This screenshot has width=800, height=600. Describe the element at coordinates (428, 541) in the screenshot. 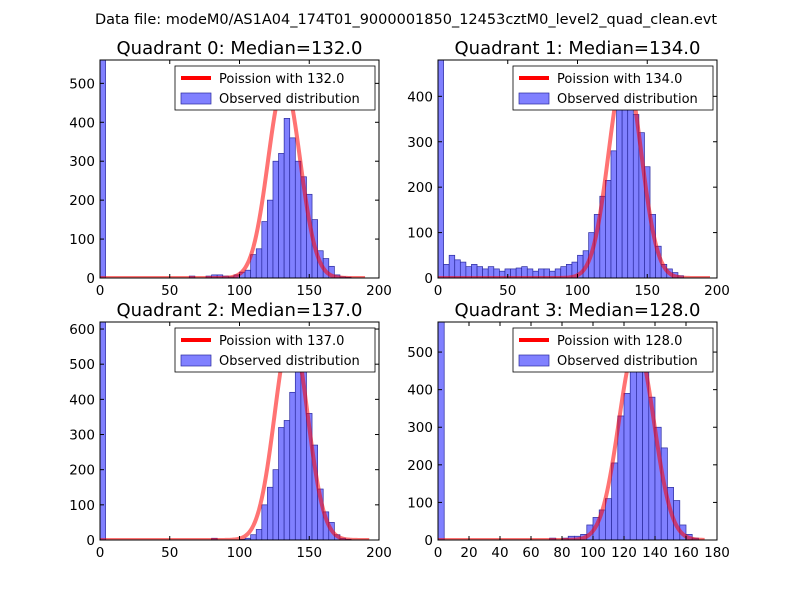

I see `quadrant-3-ytick-label-0: 0` at that location.